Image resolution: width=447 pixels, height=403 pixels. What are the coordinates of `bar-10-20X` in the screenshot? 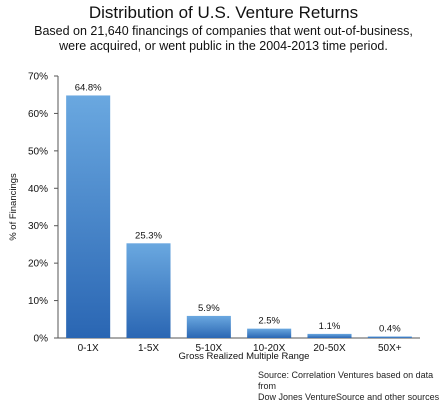 It's located at (269, 333).